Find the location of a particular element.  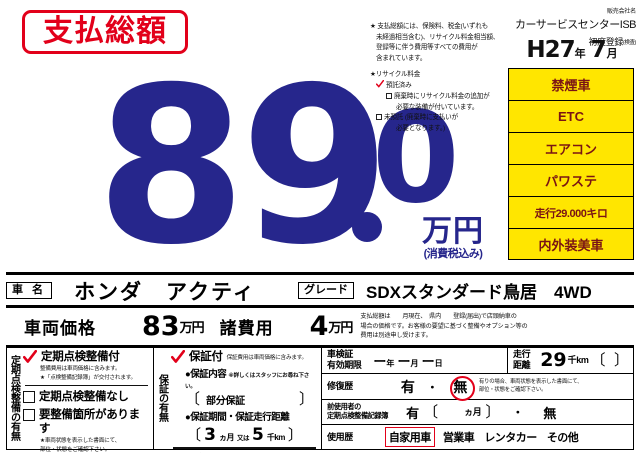

first-registration-date: H27年 7月 is located at coordinates (572, 50).